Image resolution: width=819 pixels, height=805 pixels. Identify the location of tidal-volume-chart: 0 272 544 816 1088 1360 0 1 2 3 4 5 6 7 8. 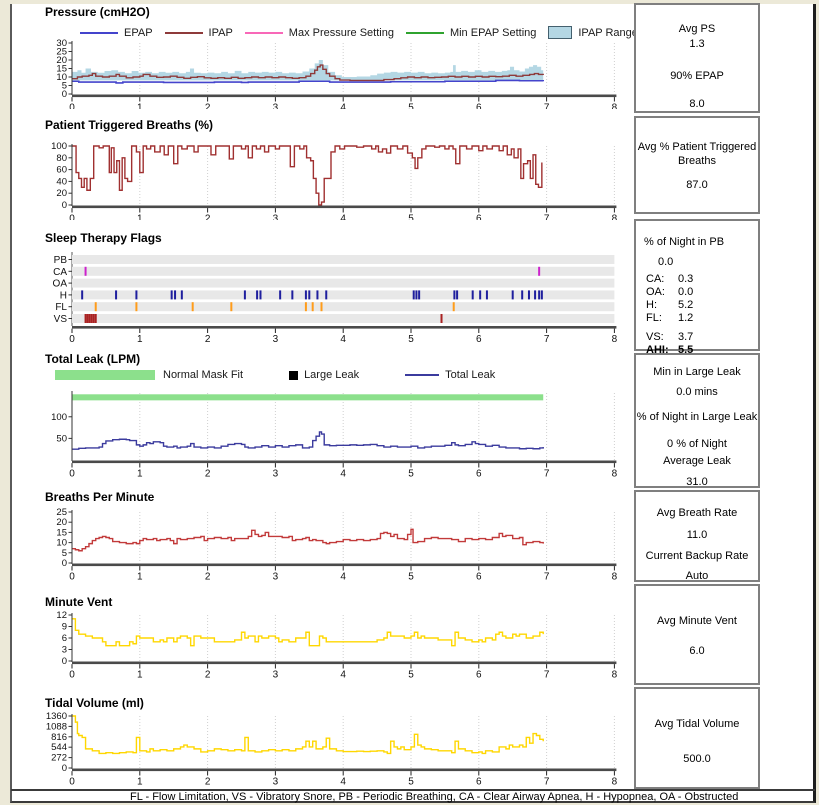
(330, 752).